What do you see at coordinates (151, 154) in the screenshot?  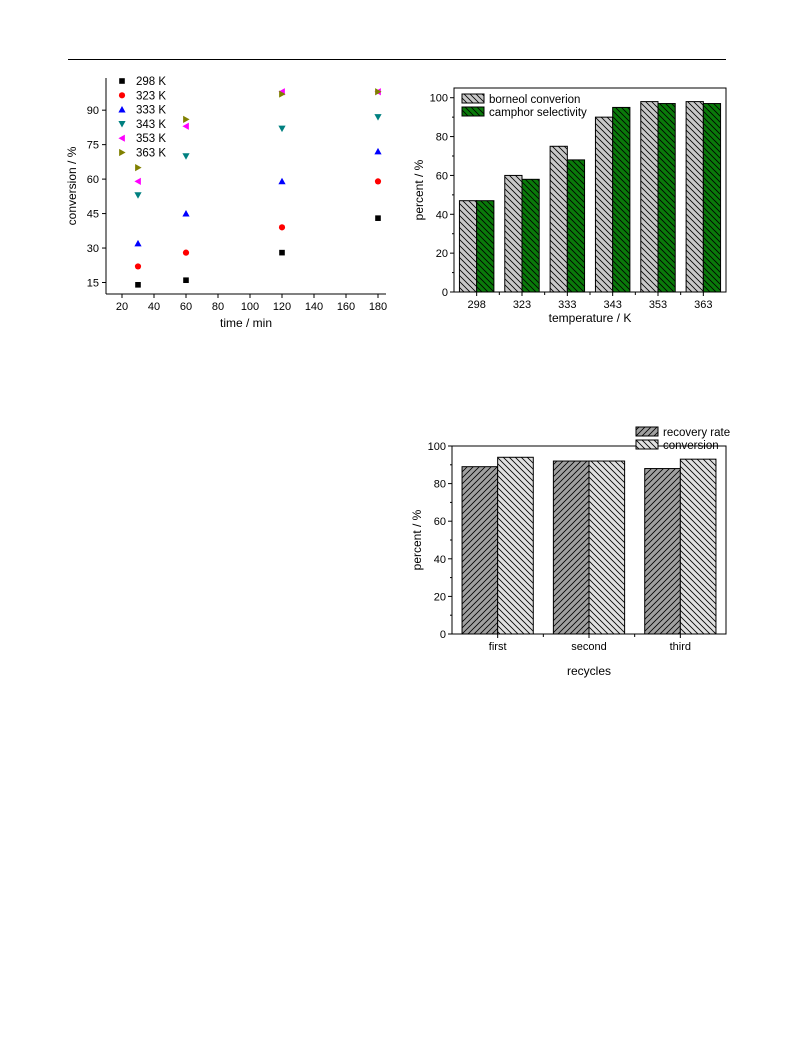 I see `legend-label: 363 K` at bounding box center [151, 154].